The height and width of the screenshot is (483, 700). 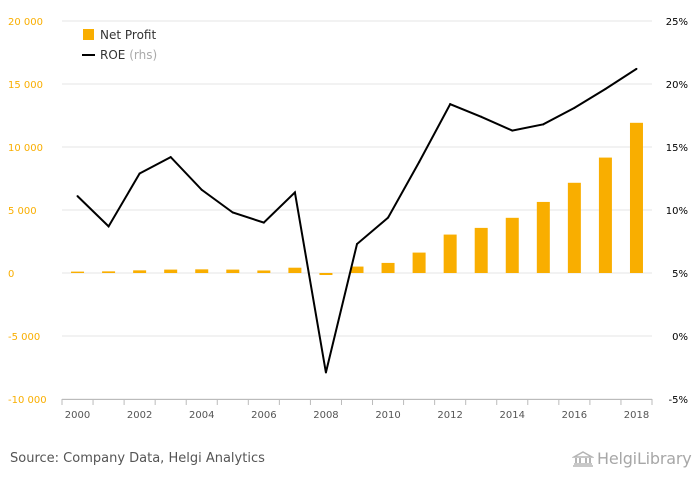 What do you see at coordinates (449, 415) in the screenshot?
I see `x-axis-tick-label: 2012` at bounding box center [449, 415].